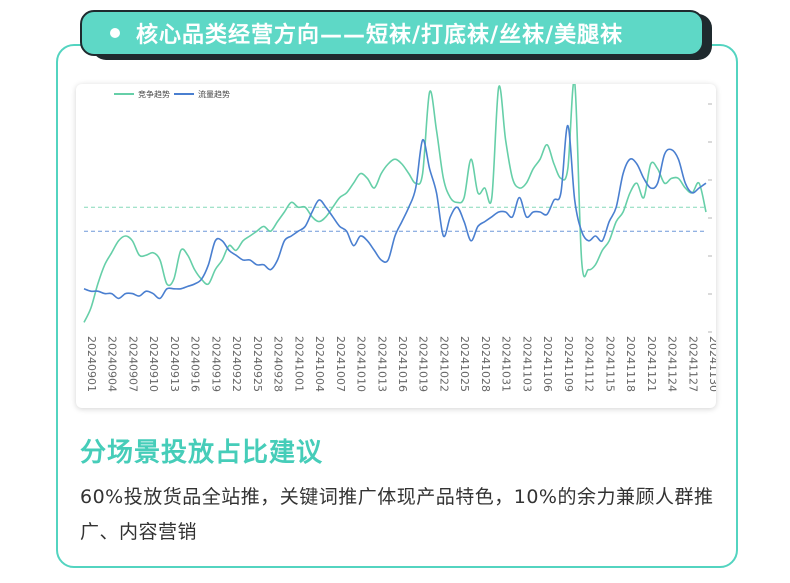 The height and width of the screenshot is (583, 790). What do you see at coordinates (397, 514) in the screenshot?
I see `section-description: 60%投放货品全站推，关键词推广体现产品特色，10%的余力兼顾人群推广、内容营销` at bounding box center [397, 514].